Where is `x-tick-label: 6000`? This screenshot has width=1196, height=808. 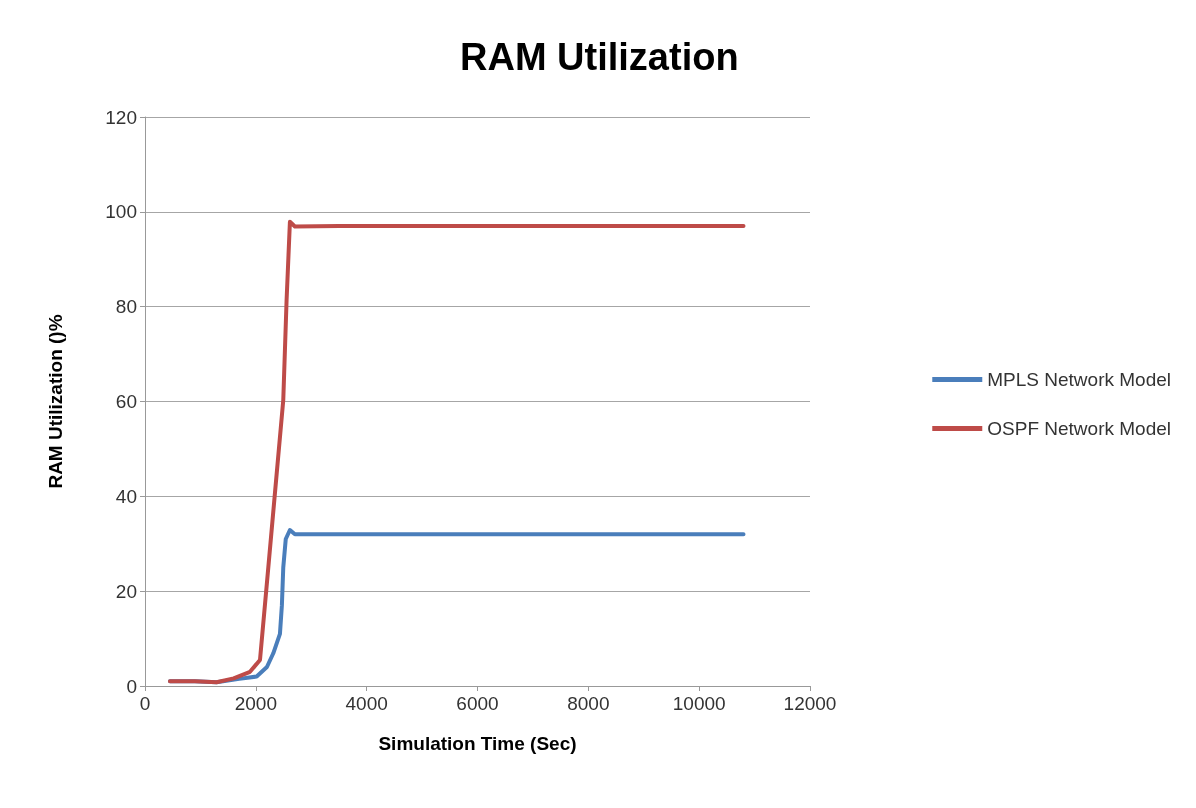
x-tick-label: 6000 is located at coordinates (477, 703).